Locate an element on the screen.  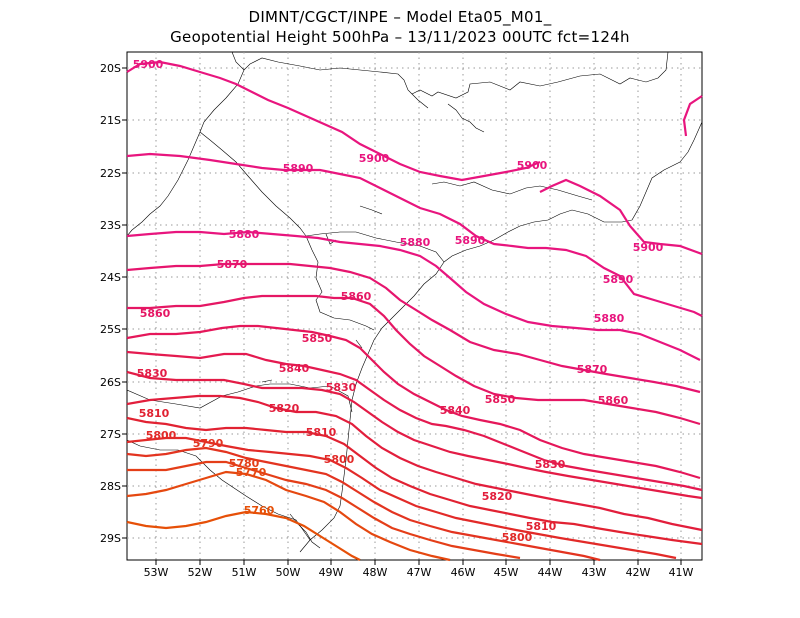
lon-label: 43W is located at coordinates (594, 572).